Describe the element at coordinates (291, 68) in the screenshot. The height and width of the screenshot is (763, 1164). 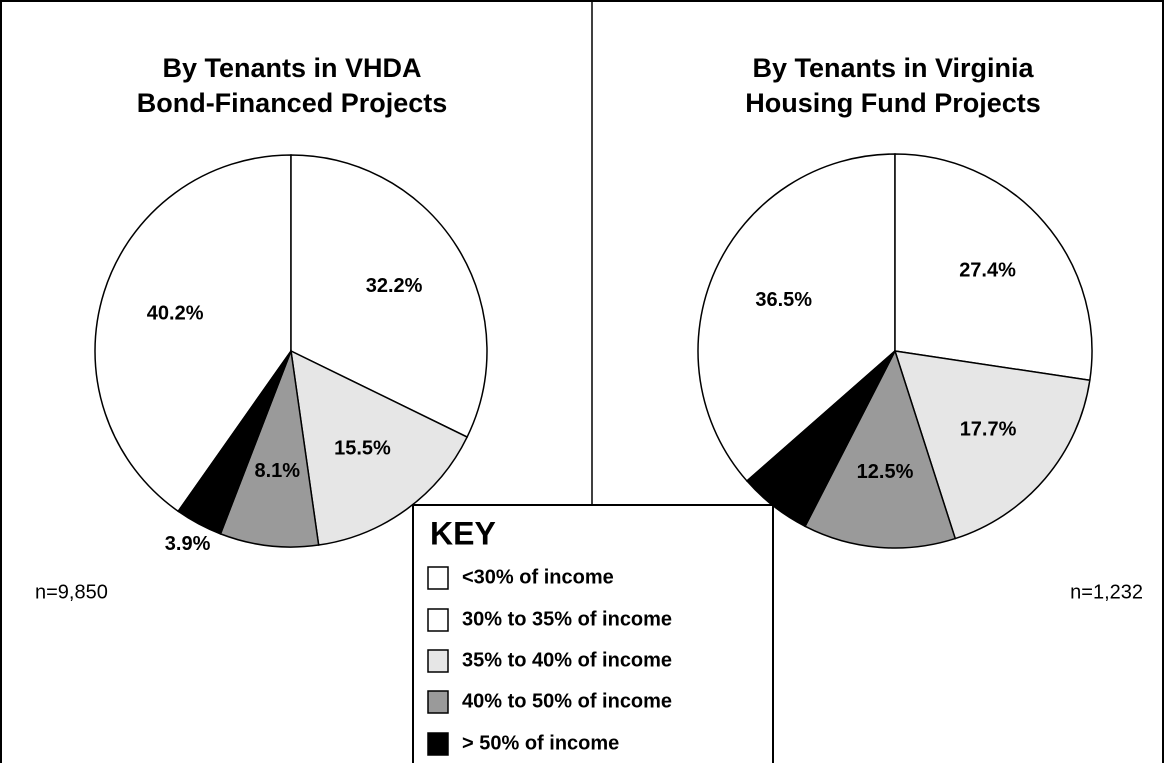
I see `chart-title: By Tenants in VHDA` at that location.